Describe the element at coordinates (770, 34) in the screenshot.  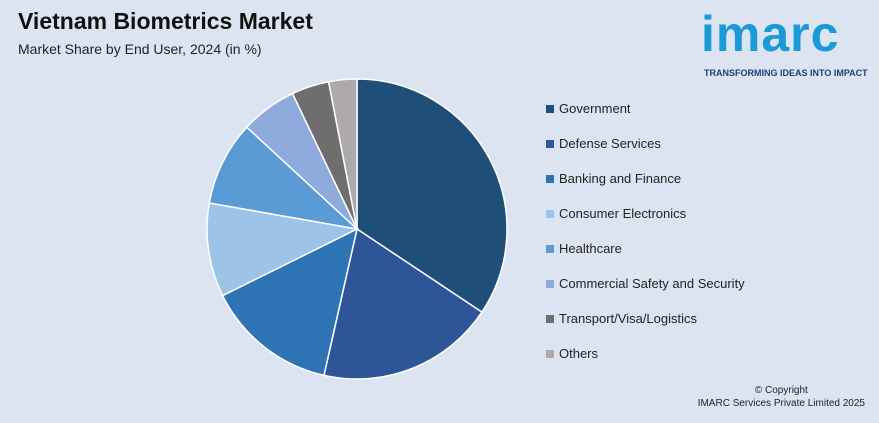
I see `logo-wordmark: imarc` at that location.